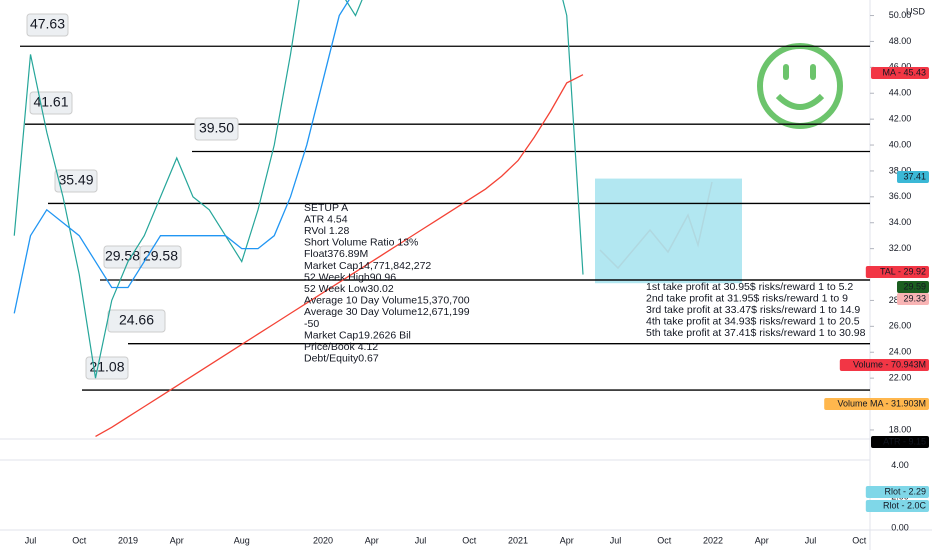  I want to click on axis-badge-label: 29.33, so click(914, 298).